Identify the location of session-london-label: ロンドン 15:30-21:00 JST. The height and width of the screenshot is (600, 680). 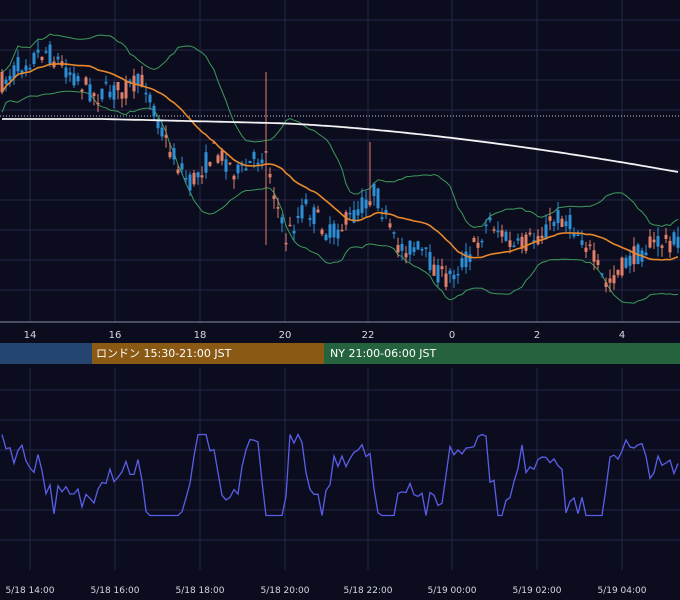
(164, 353).